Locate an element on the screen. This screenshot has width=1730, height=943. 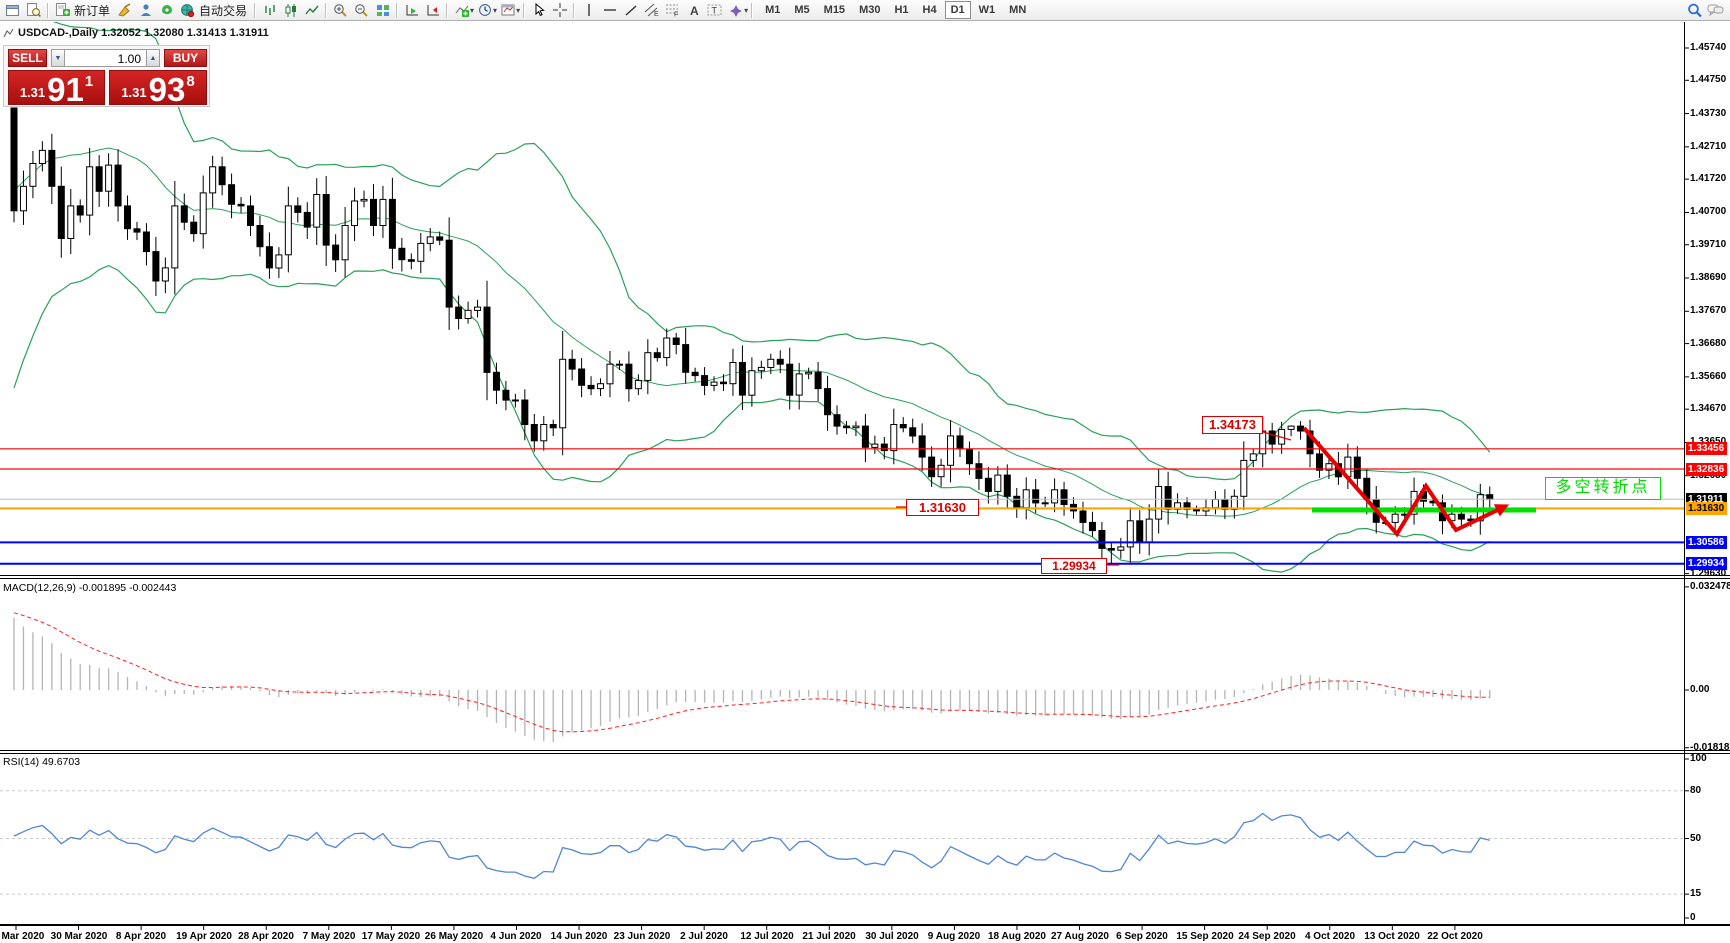
sell-price-box: 1.31 91 1 is located at coordinates (56, 88).